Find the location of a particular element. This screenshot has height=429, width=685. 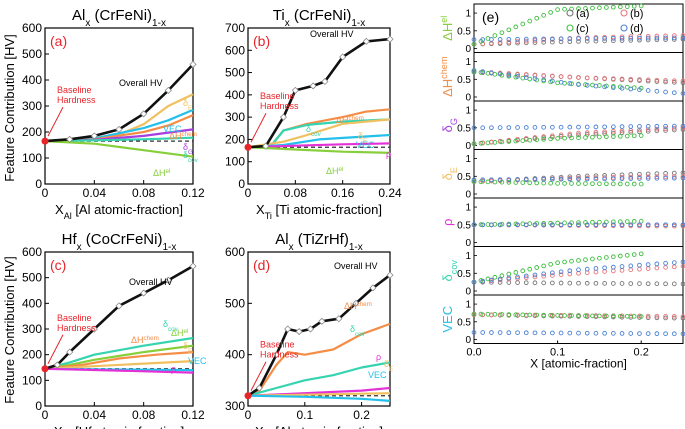

shared-ylabel-bottom: Feature Contribution [HV] is located at coordinates (9, 329).